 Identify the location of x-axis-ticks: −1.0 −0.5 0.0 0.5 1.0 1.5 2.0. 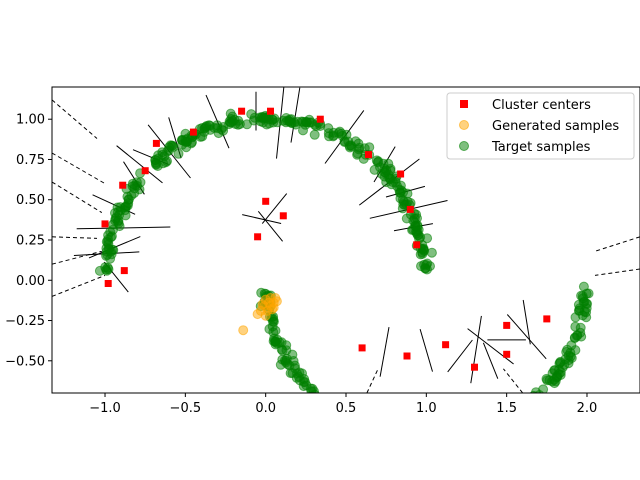
(343, 404).